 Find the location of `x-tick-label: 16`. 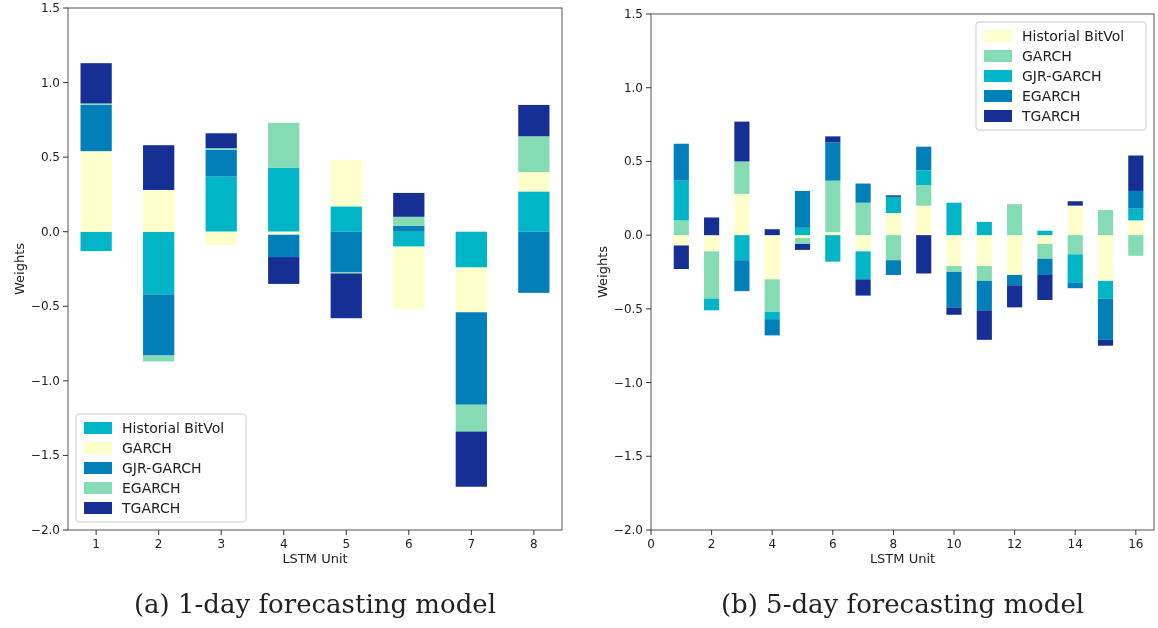

x-tick-label: 16 is located at coordinates (1136, 544).